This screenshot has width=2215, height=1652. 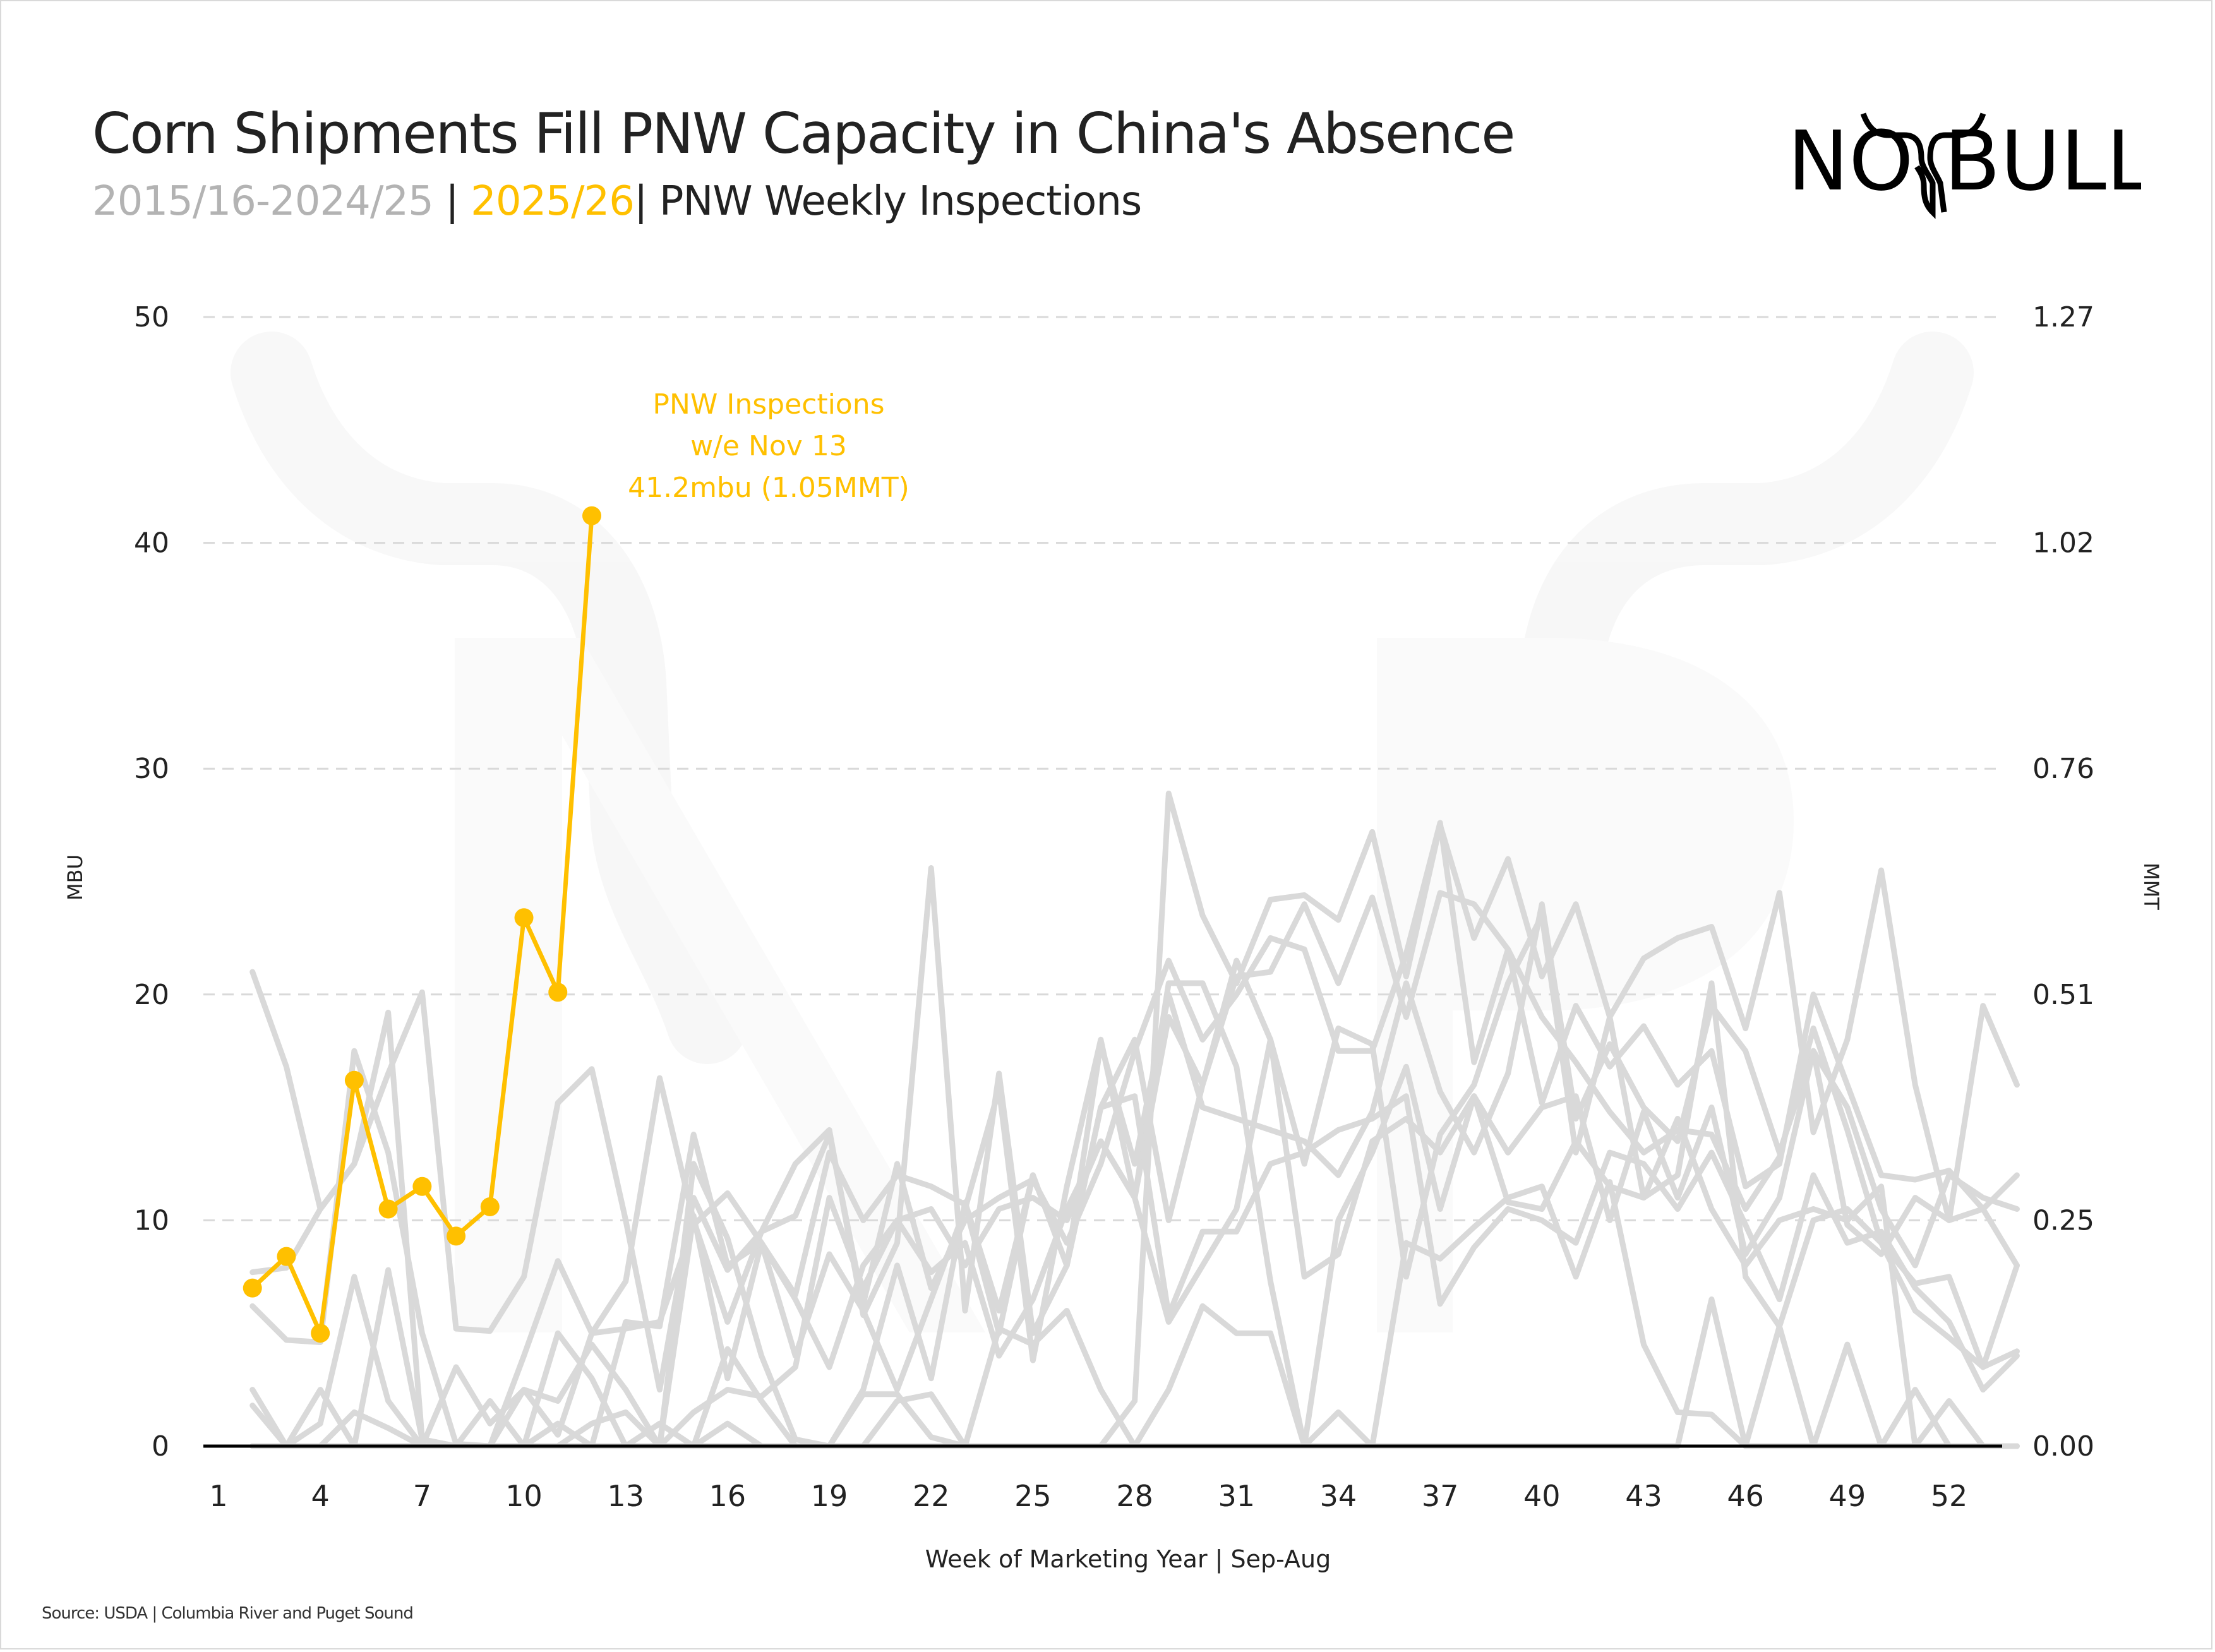 I want to click on y2-tick-label: 0.76, so click(x=2063, y=769).